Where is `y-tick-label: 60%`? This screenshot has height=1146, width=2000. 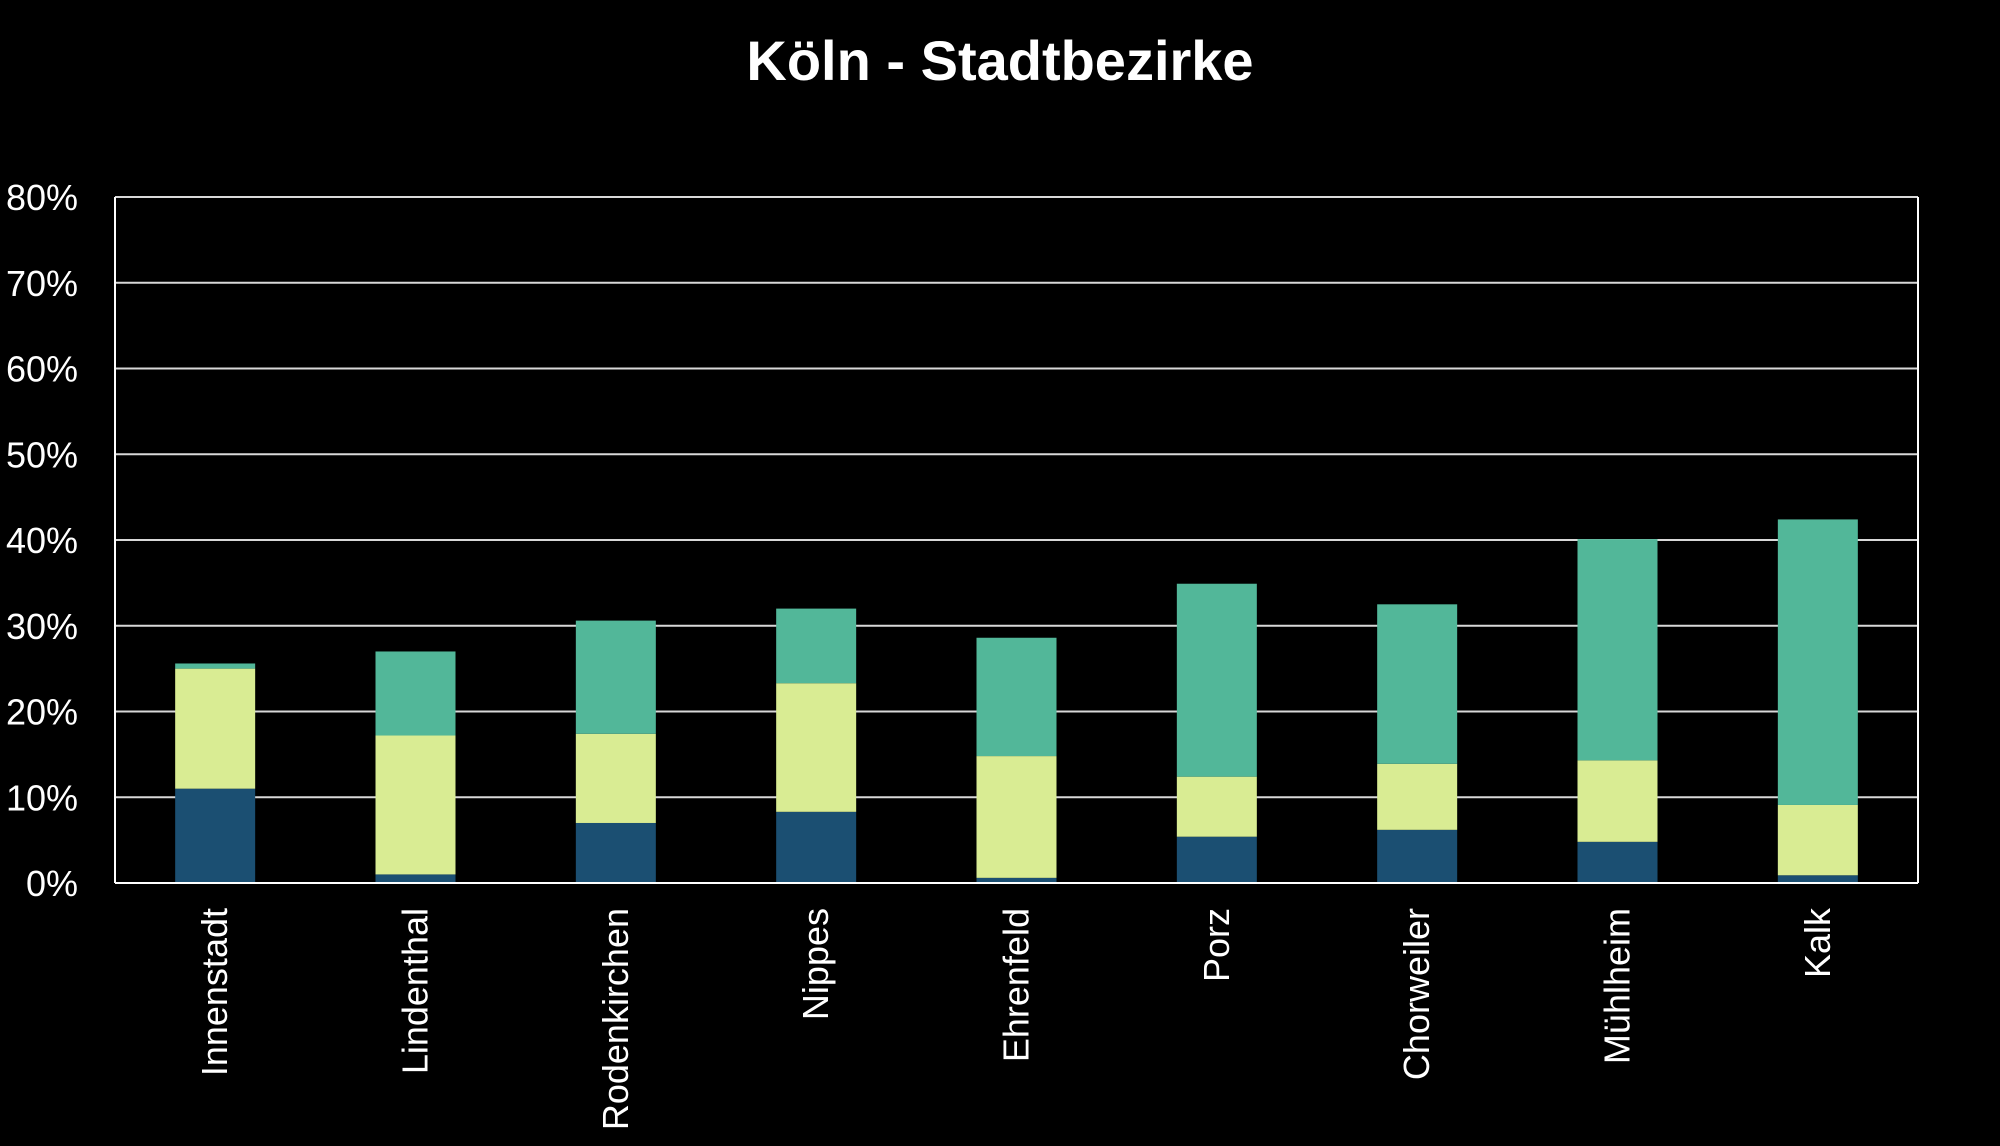
y-tick-label: 60% is located at coordinates (42, 369).